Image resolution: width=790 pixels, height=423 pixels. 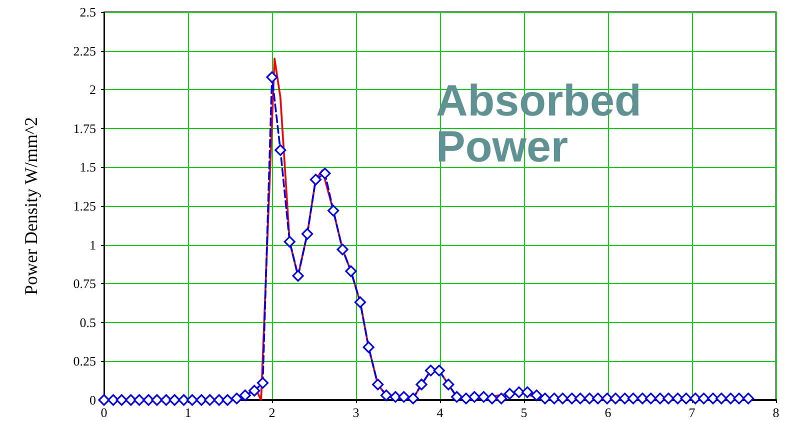 I want to click on y-tick-label: 1.75, so click(x=84, y=128).